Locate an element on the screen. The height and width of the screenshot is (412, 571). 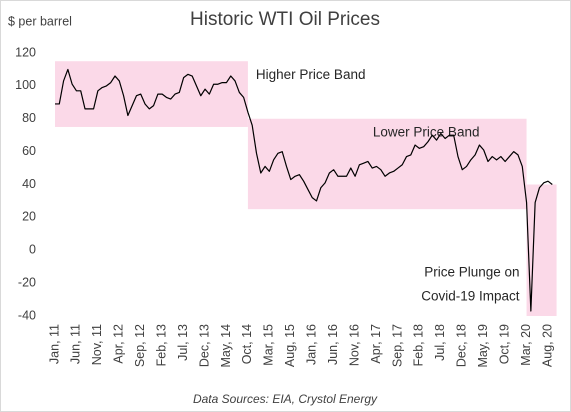
x-tick-label: Jun, 16 is located at coordinates (333, 344).